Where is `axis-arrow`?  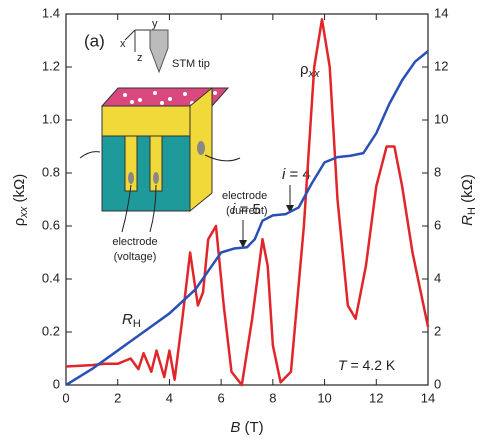
axis-arrow is located at coordinates (130, 35).